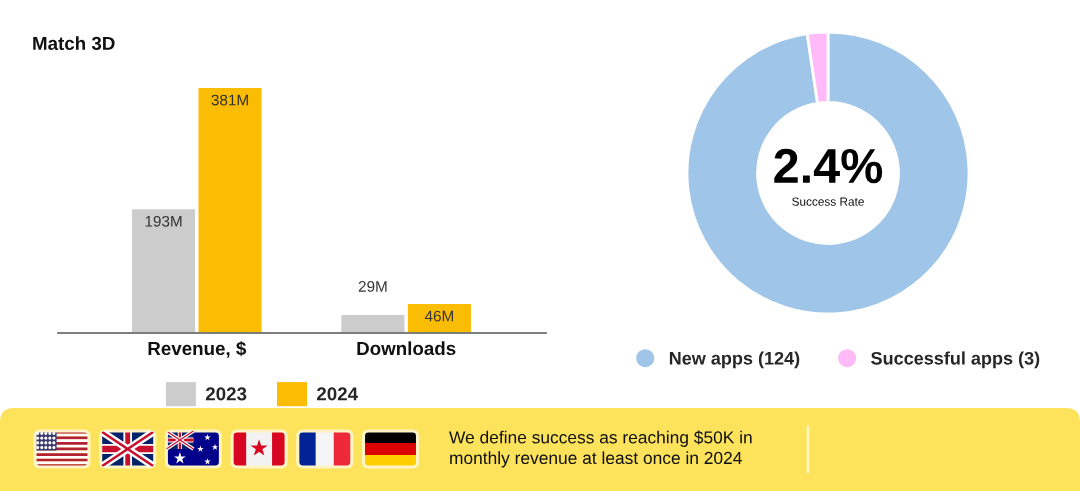 The width and height of the screenshot is (1080, 491). I want to click on text: 2.4%, so click(828, 166).